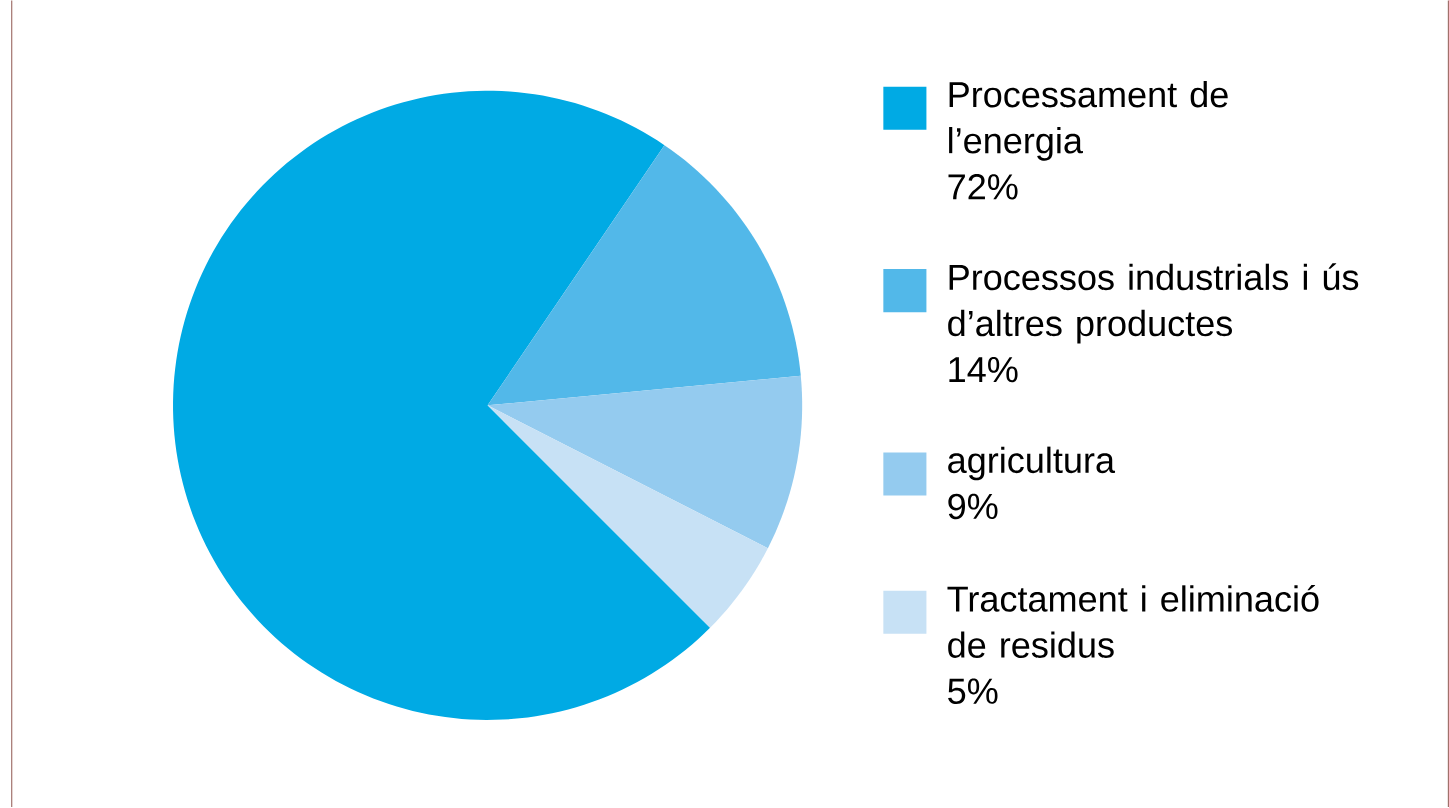  What do you see at coordinates (1153, 303) in the screenshot?
I see `legend-label: Processos industrials i ús d’altres productes` at bounding box center [1153, 303].